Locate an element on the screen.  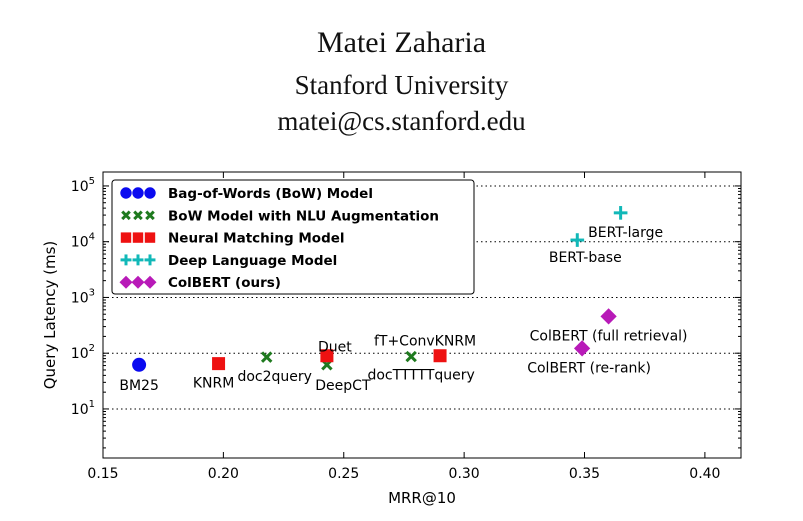
point-doc2query is located at coordinates (266, 357).